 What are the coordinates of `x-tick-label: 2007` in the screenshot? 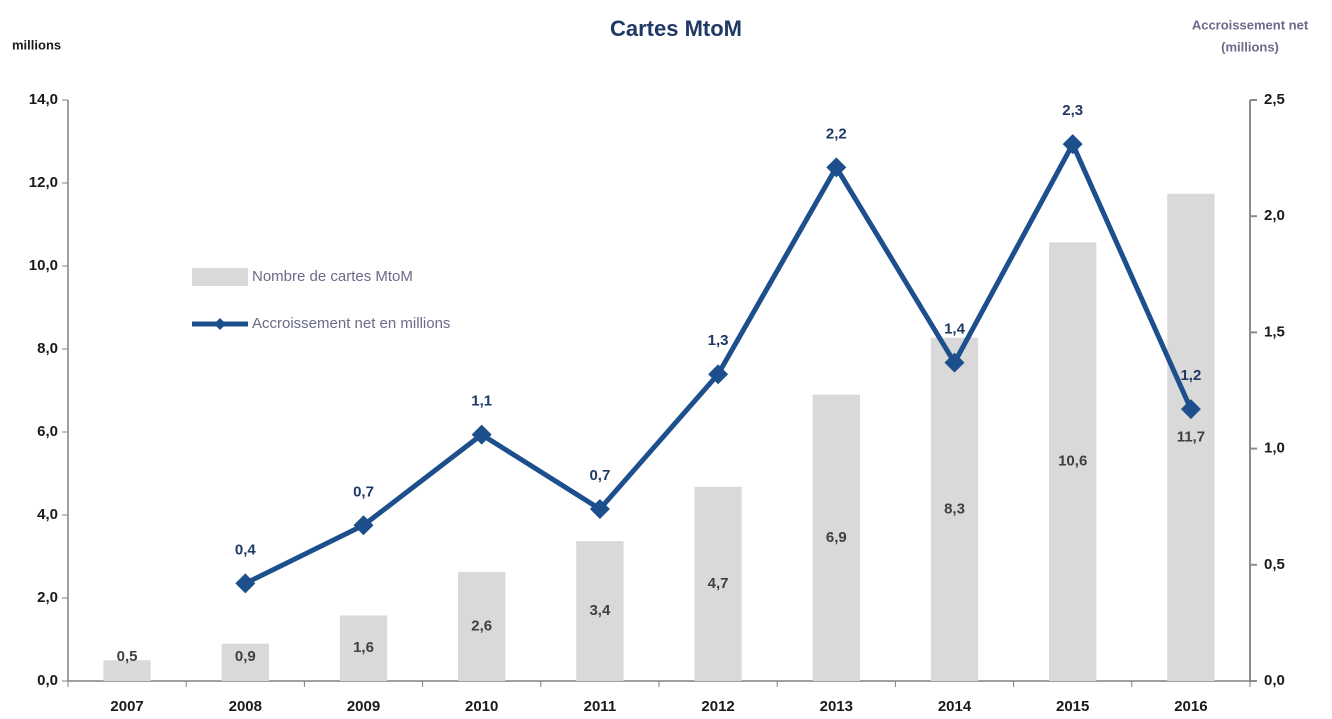 It's located at (126, 706).